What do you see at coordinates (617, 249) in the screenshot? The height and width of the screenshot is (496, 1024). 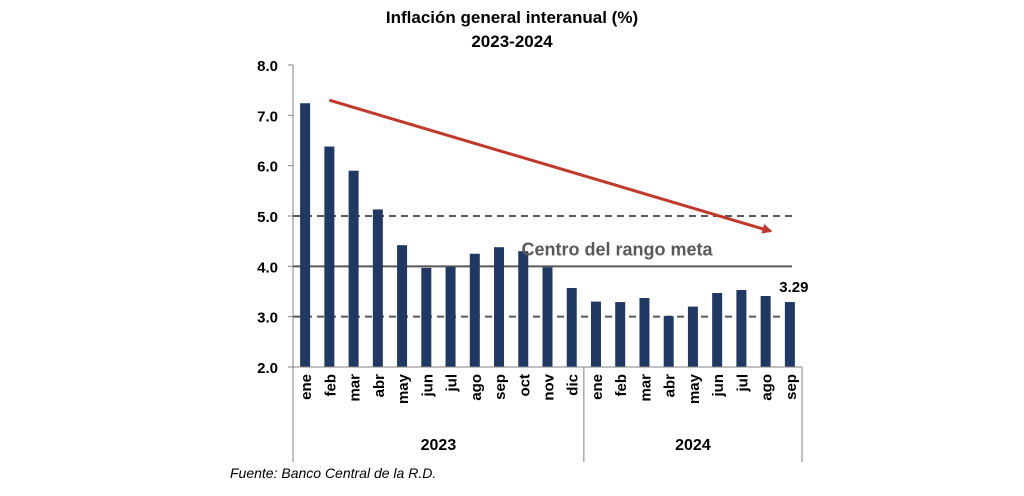 I see `target-center-label: Centro del rango meta` at bounding box center [617, 249].